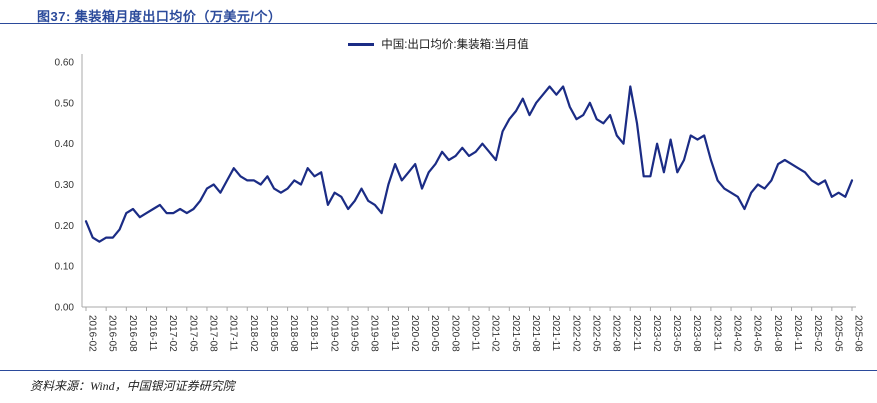 The image size is (877, 403). I want to click on svg-text: 2018-05, so click(273, 333).